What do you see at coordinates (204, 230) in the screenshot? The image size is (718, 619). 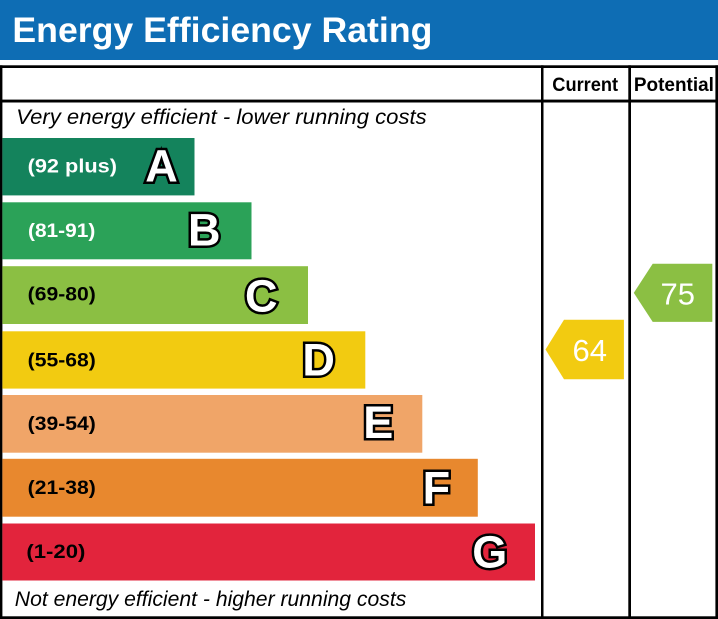 I see `svg-text: B` at bounding box center [204, 230].